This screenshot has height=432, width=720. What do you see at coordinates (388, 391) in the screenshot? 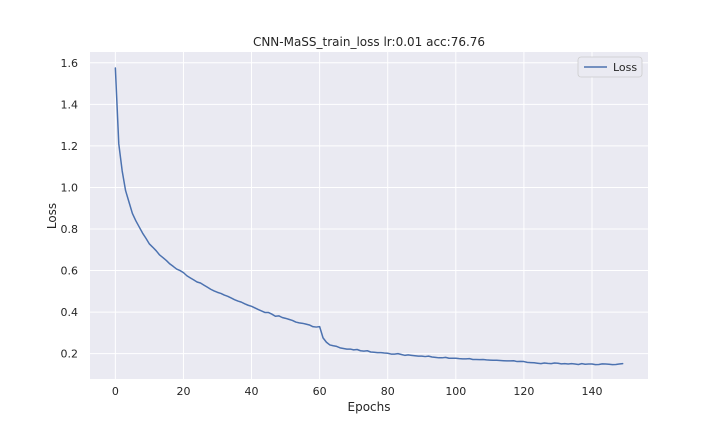
I see `x-tick-label: 80` at bounding box center [388, 391].